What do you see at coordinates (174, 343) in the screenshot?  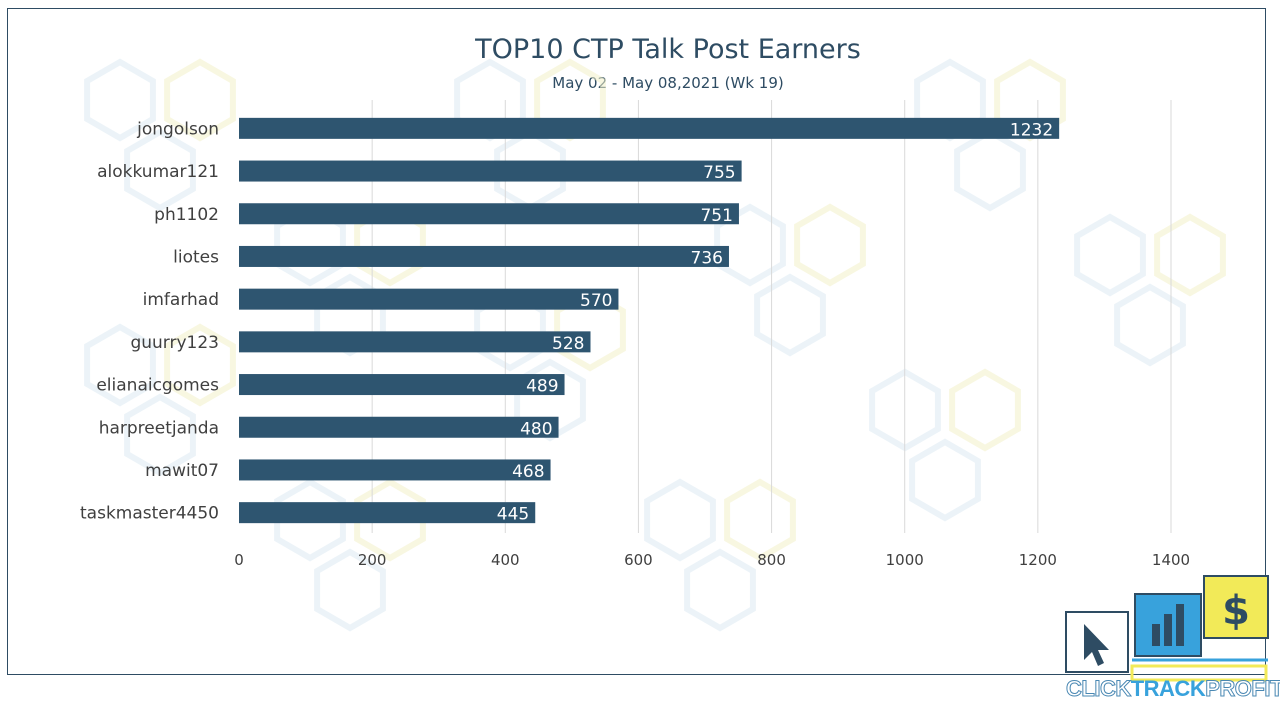 I see `category-label: guurry123` at bounding box center [174, 343].